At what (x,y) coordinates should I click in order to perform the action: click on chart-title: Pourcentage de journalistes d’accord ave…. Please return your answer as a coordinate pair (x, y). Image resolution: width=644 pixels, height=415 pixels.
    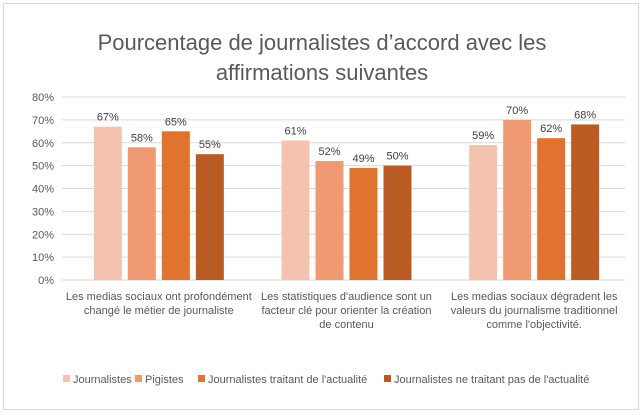
    Looking at the image, I should click on (322, 57).